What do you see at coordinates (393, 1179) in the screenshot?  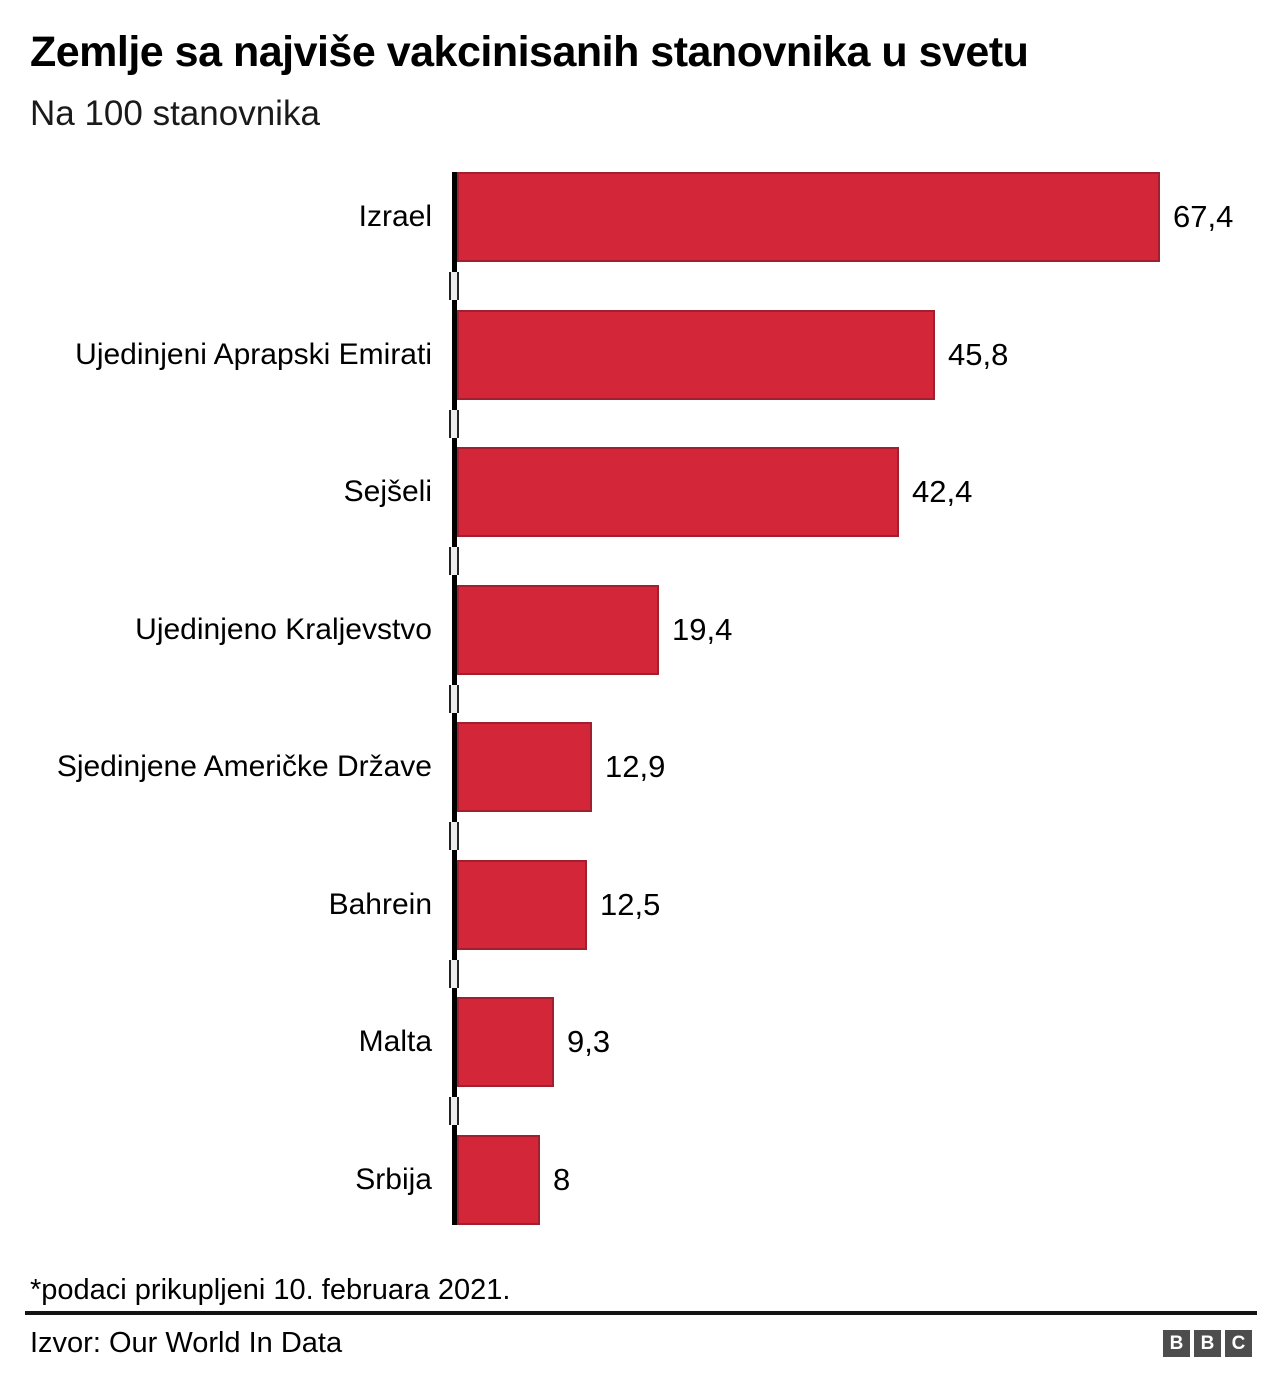 I see `category-label: Srbija` at bounding box center [393, 1179].